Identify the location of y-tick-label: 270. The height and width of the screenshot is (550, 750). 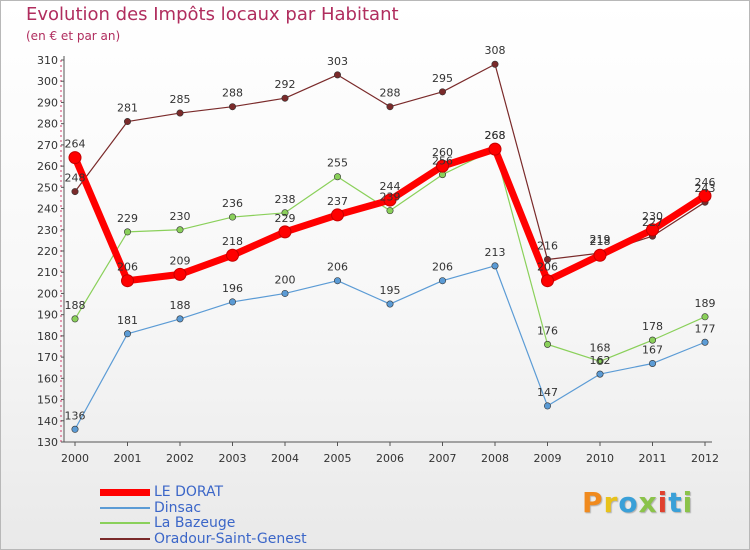
(47, 145).